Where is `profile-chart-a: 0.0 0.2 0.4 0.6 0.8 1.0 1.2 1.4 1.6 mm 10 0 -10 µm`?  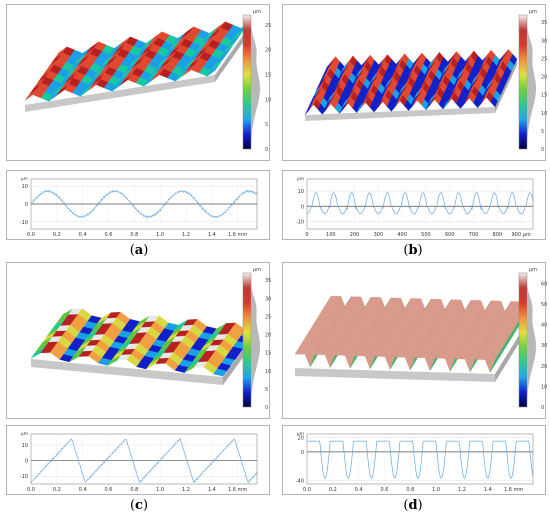 profile-chart-a: 0.0 0.2 0.4 0.6 0.8 1.0 1.2 1.4 1.6 mm 10 0 -10 µm is located at coordinates (139, 207).